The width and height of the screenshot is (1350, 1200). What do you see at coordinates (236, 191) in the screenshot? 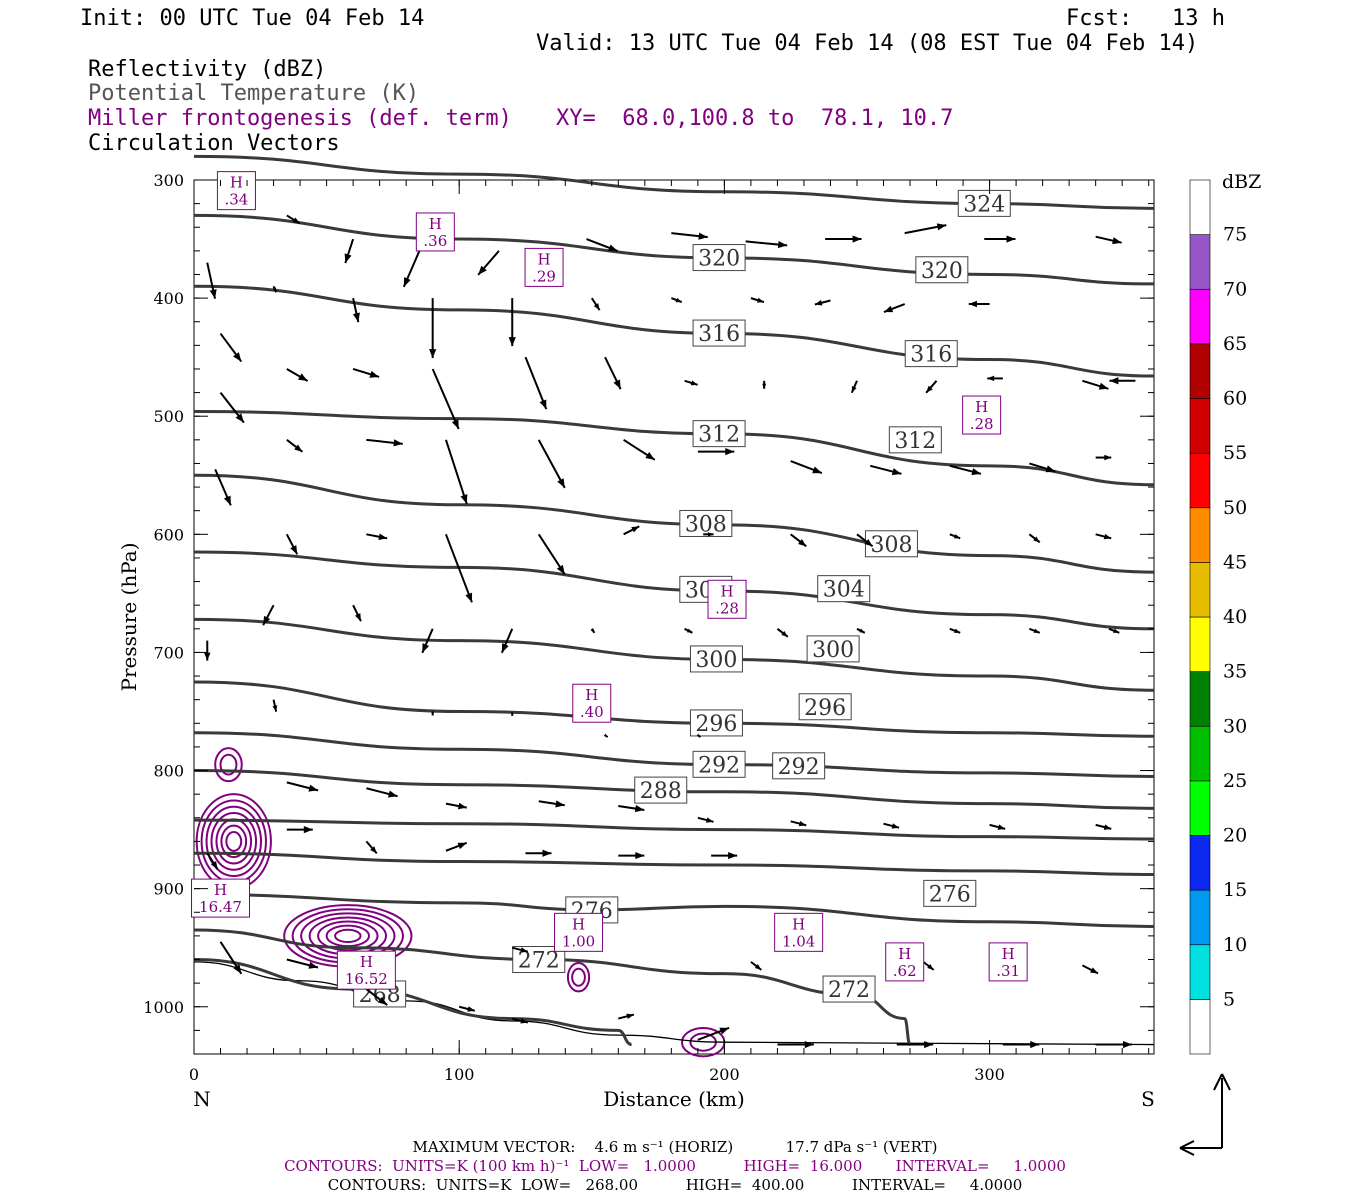
I see `fronto-max-0: H.34` at bounding box center [236, 191].